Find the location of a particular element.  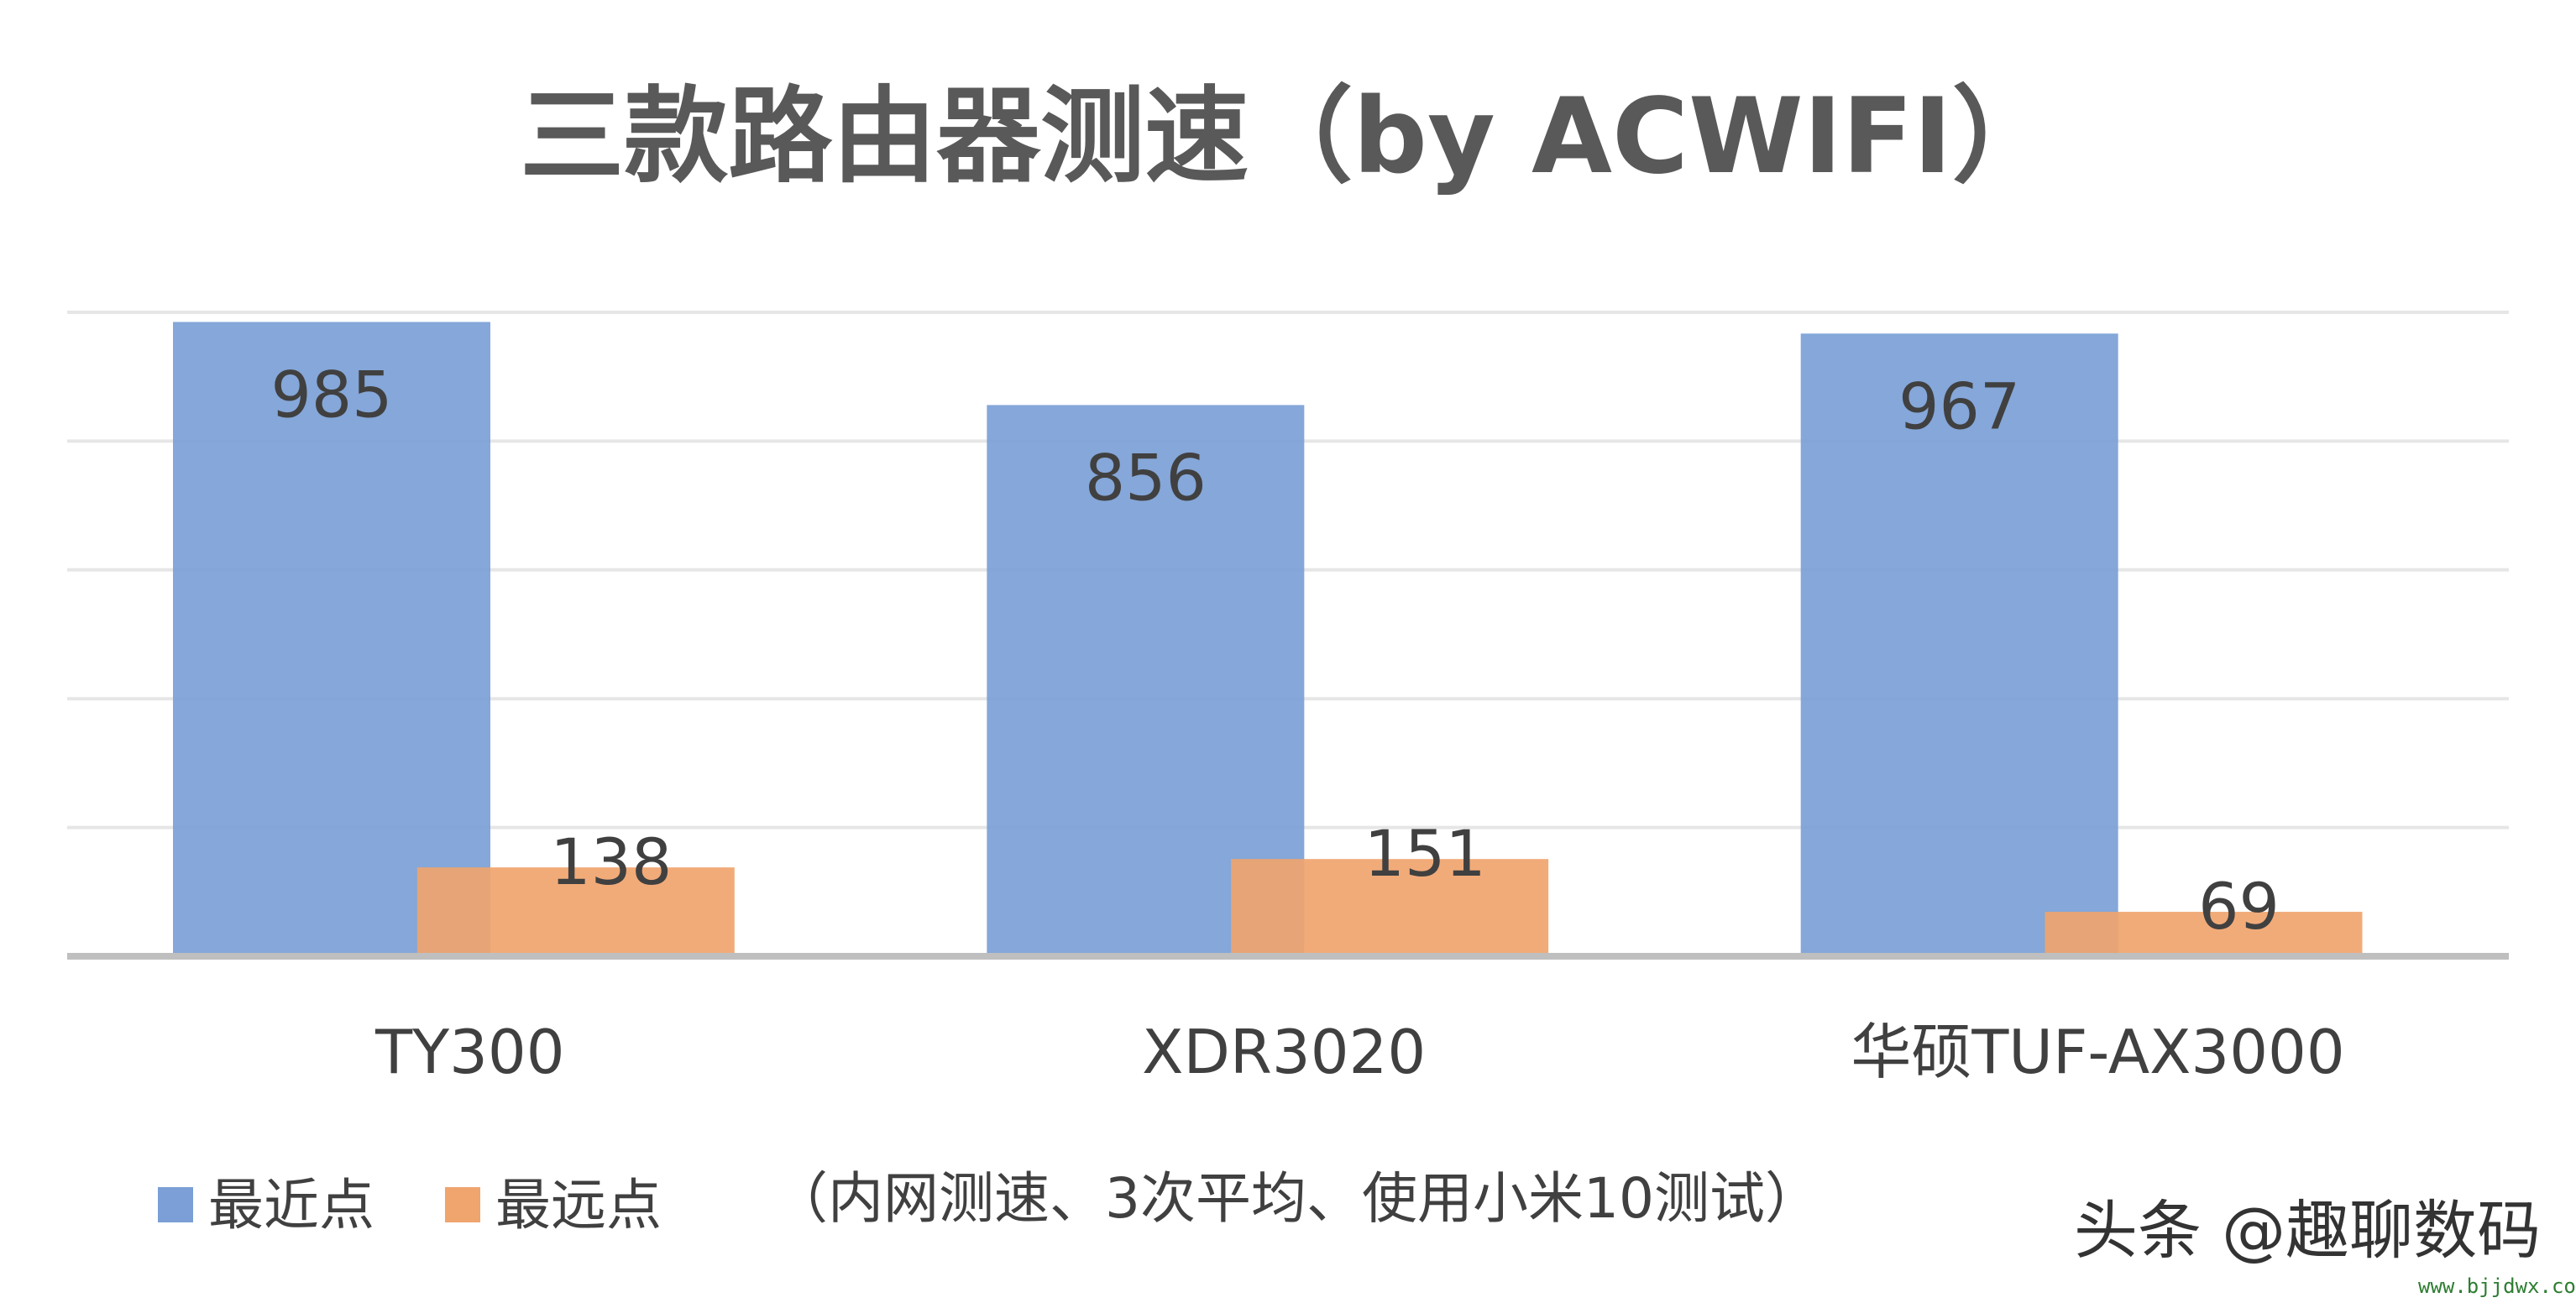

x-tick-label: 华硕TUF-AX3000 is located at coordinates (2097, 1052).